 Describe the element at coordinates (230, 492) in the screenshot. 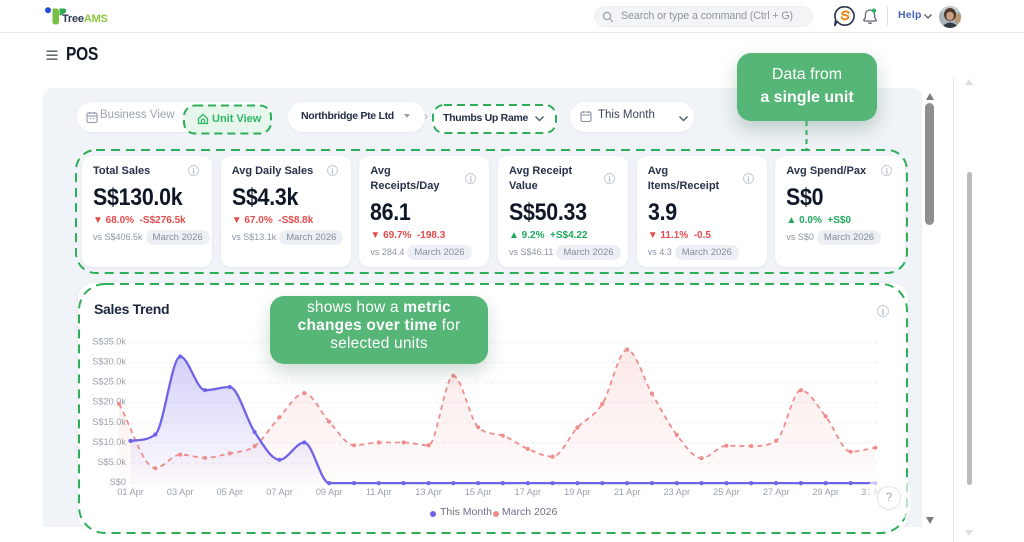

I see `svg-text: 05 Apr` at that location.